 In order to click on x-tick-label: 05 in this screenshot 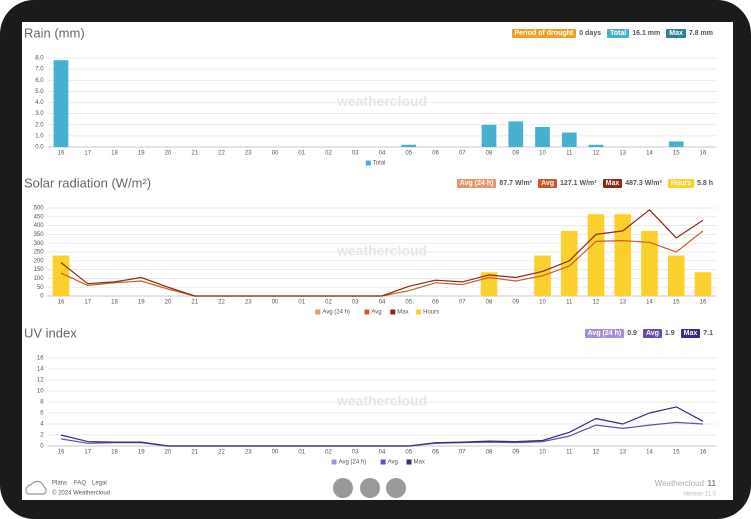, I will do `click(408, 154)`.